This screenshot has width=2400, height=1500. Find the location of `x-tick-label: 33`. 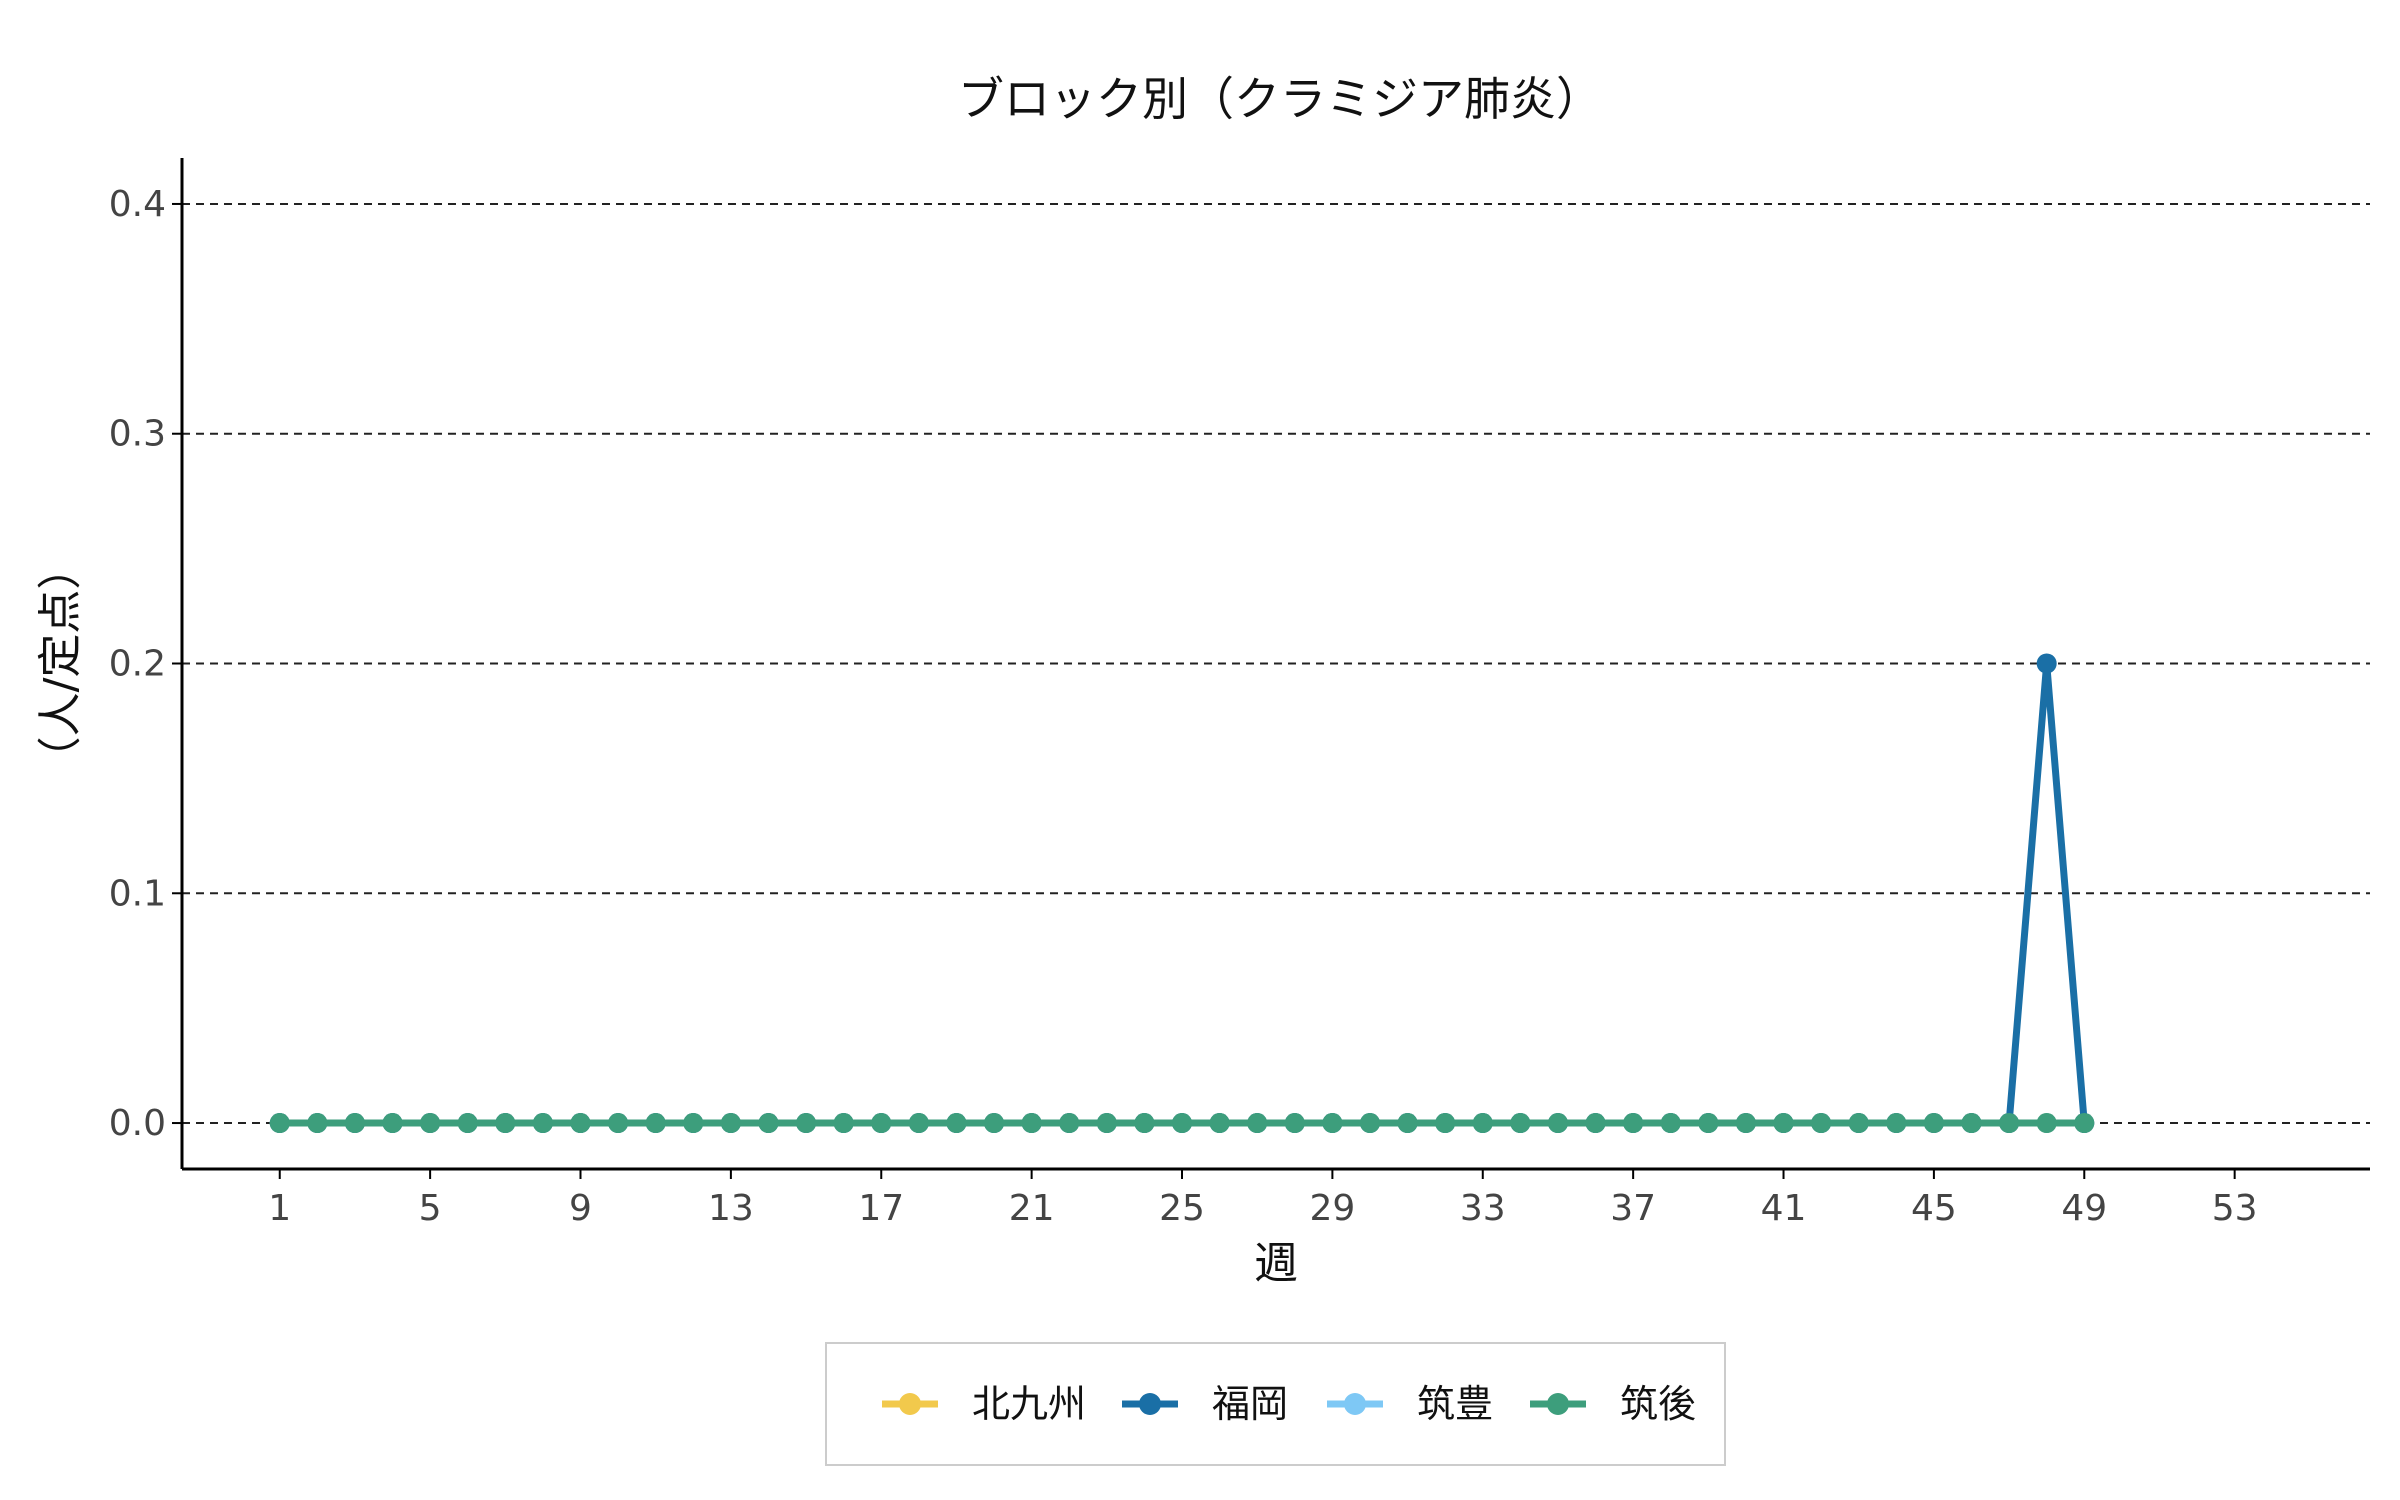

x-tick-label: 33 is located at coordinates (1483, 1208).